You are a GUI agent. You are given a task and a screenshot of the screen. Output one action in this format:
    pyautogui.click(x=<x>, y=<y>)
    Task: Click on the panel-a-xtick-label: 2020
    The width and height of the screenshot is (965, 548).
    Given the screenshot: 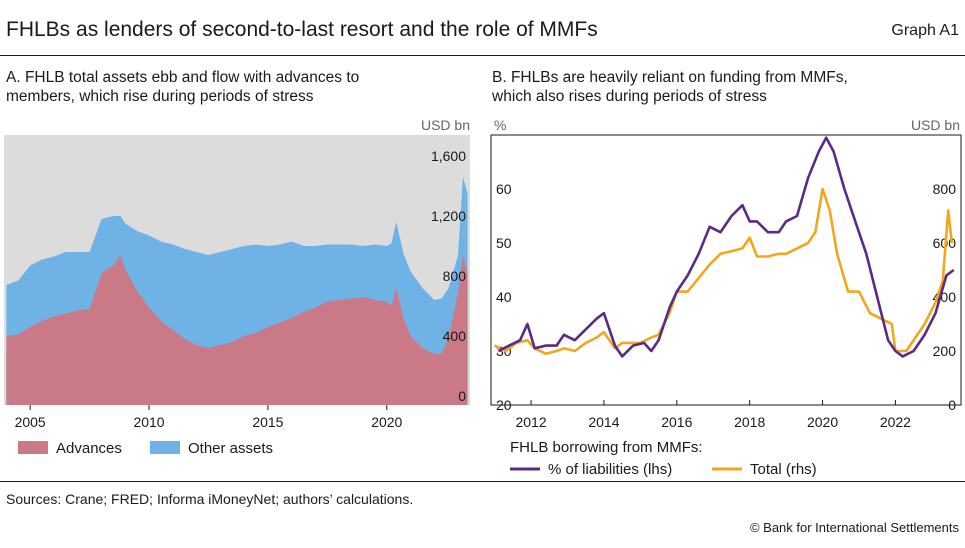 What is the action you would take?
    pyautogui.click(x=386, y=422)
    